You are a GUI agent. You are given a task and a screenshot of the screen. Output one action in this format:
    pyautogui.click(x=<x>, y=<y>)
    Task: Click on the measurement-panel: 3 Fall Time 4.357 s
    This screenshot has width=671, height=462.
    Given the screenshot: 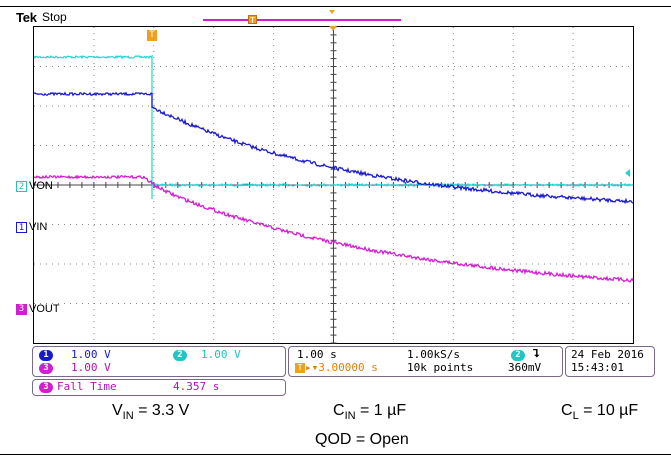 What is the action you would take?
    pyautogui.click(x=159, y=387)
    